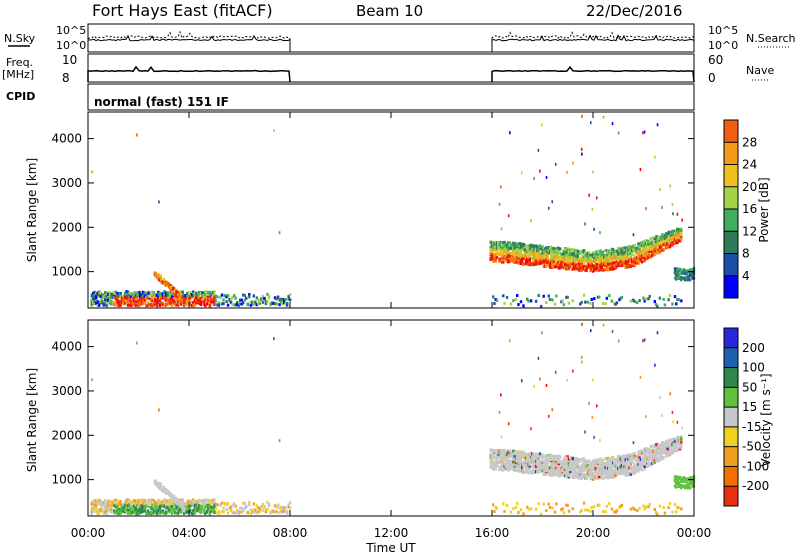 The width and height of the screenshot is (800, 554). Describe the element at coordinates (66, 139) in the screenshot. I see `range-tick-label: 4000` at that location.